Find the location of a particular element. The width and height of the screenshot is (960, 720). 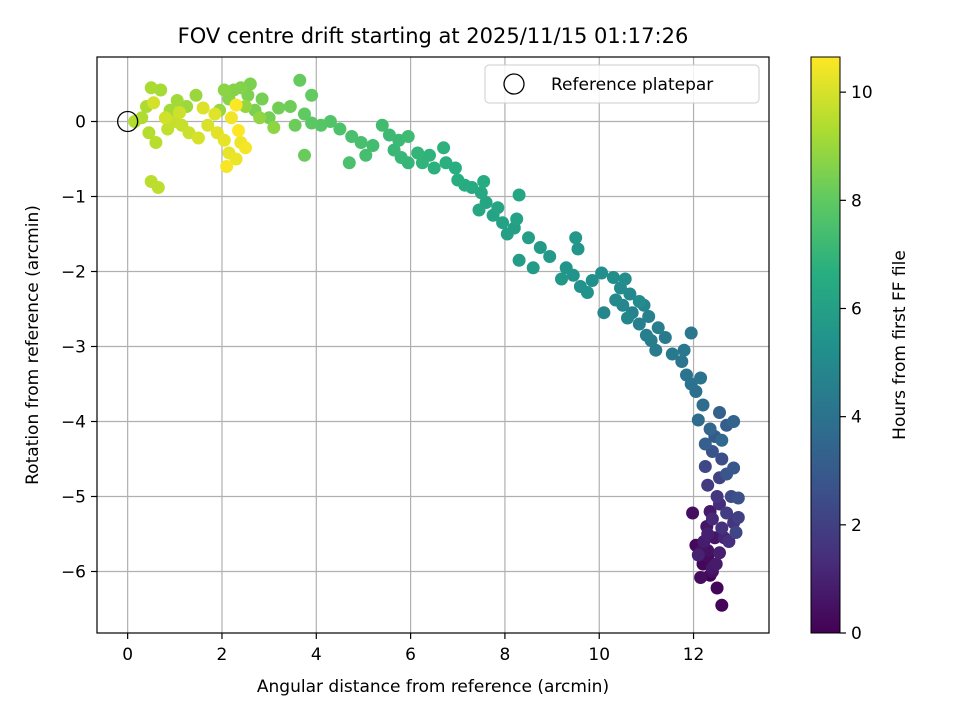

x-axis-ticks: 0 2 4 6 8 10 12 is located at coordinates (413, 649).